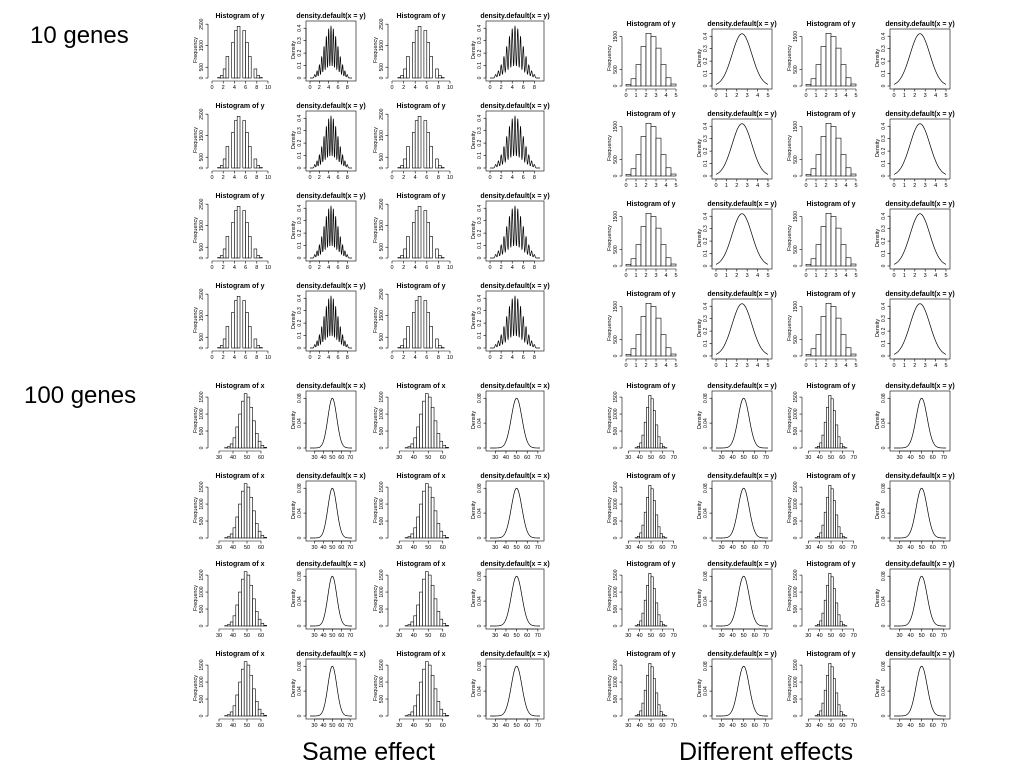 The width and height of the screenshot is (1024, 768). What do you see at coordinates (830, 204) in the screenshot?
I see `panel-title: Histogram of y` at bounding box center [830, 204].